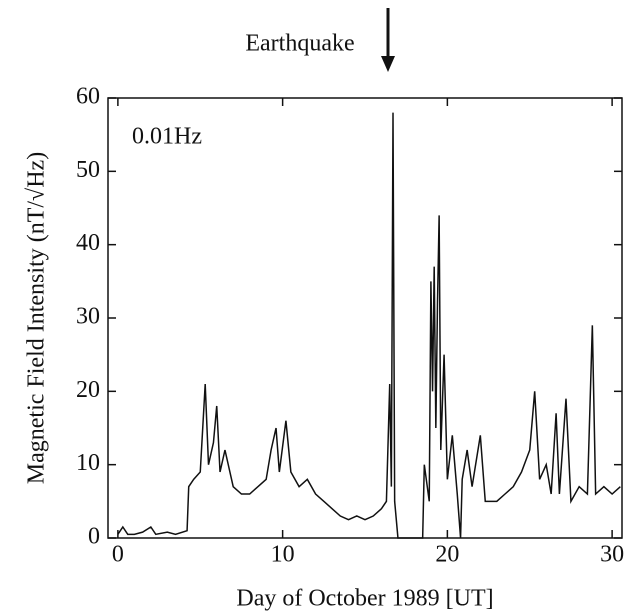 The image size is (624, 615). Describe the element at coordinates (364, 599) in the screenshot. I see `x-axis-label: Day of October 1989 [UT]` at that location.